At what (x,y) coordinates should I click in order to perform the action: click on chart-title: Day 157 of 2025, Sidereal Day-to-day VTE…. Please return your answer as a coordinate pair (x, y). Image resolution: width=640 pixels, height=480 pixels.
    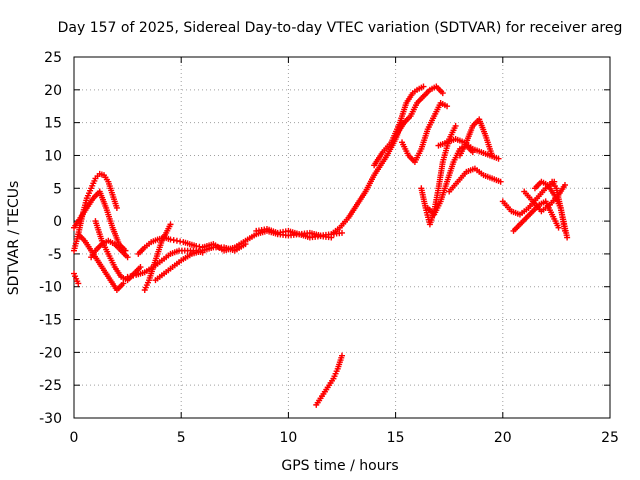
    Looking at the image, I should click on (340, 28).